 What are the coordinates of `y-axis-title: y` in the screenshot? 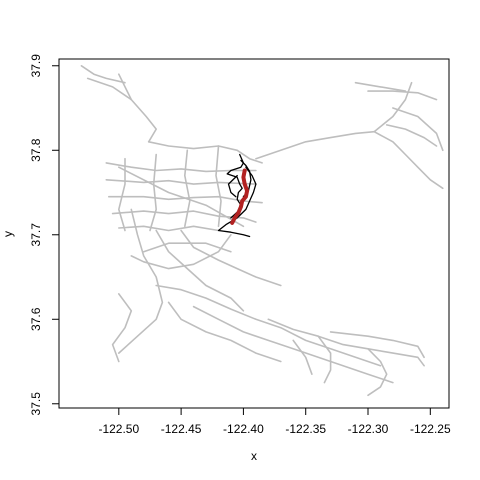 It's located at (8, 234).